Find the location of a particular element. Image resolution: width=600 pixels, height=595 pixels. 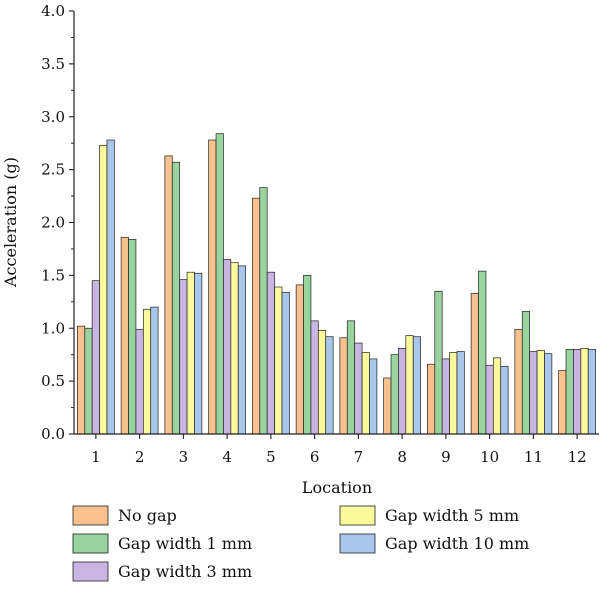

x-tick-label: 12 is located at coordinates (577, 457).